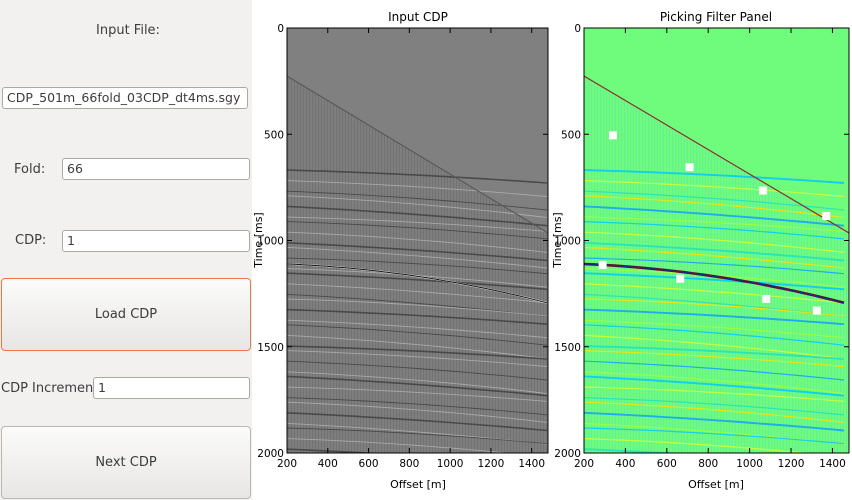 The height and width of the screenshot is (500, 852). What do you see at coordinates (369, 464) in the screenshot?
I see `input-cdp-x-tick-label: 600` at bounding box center [369, 464].